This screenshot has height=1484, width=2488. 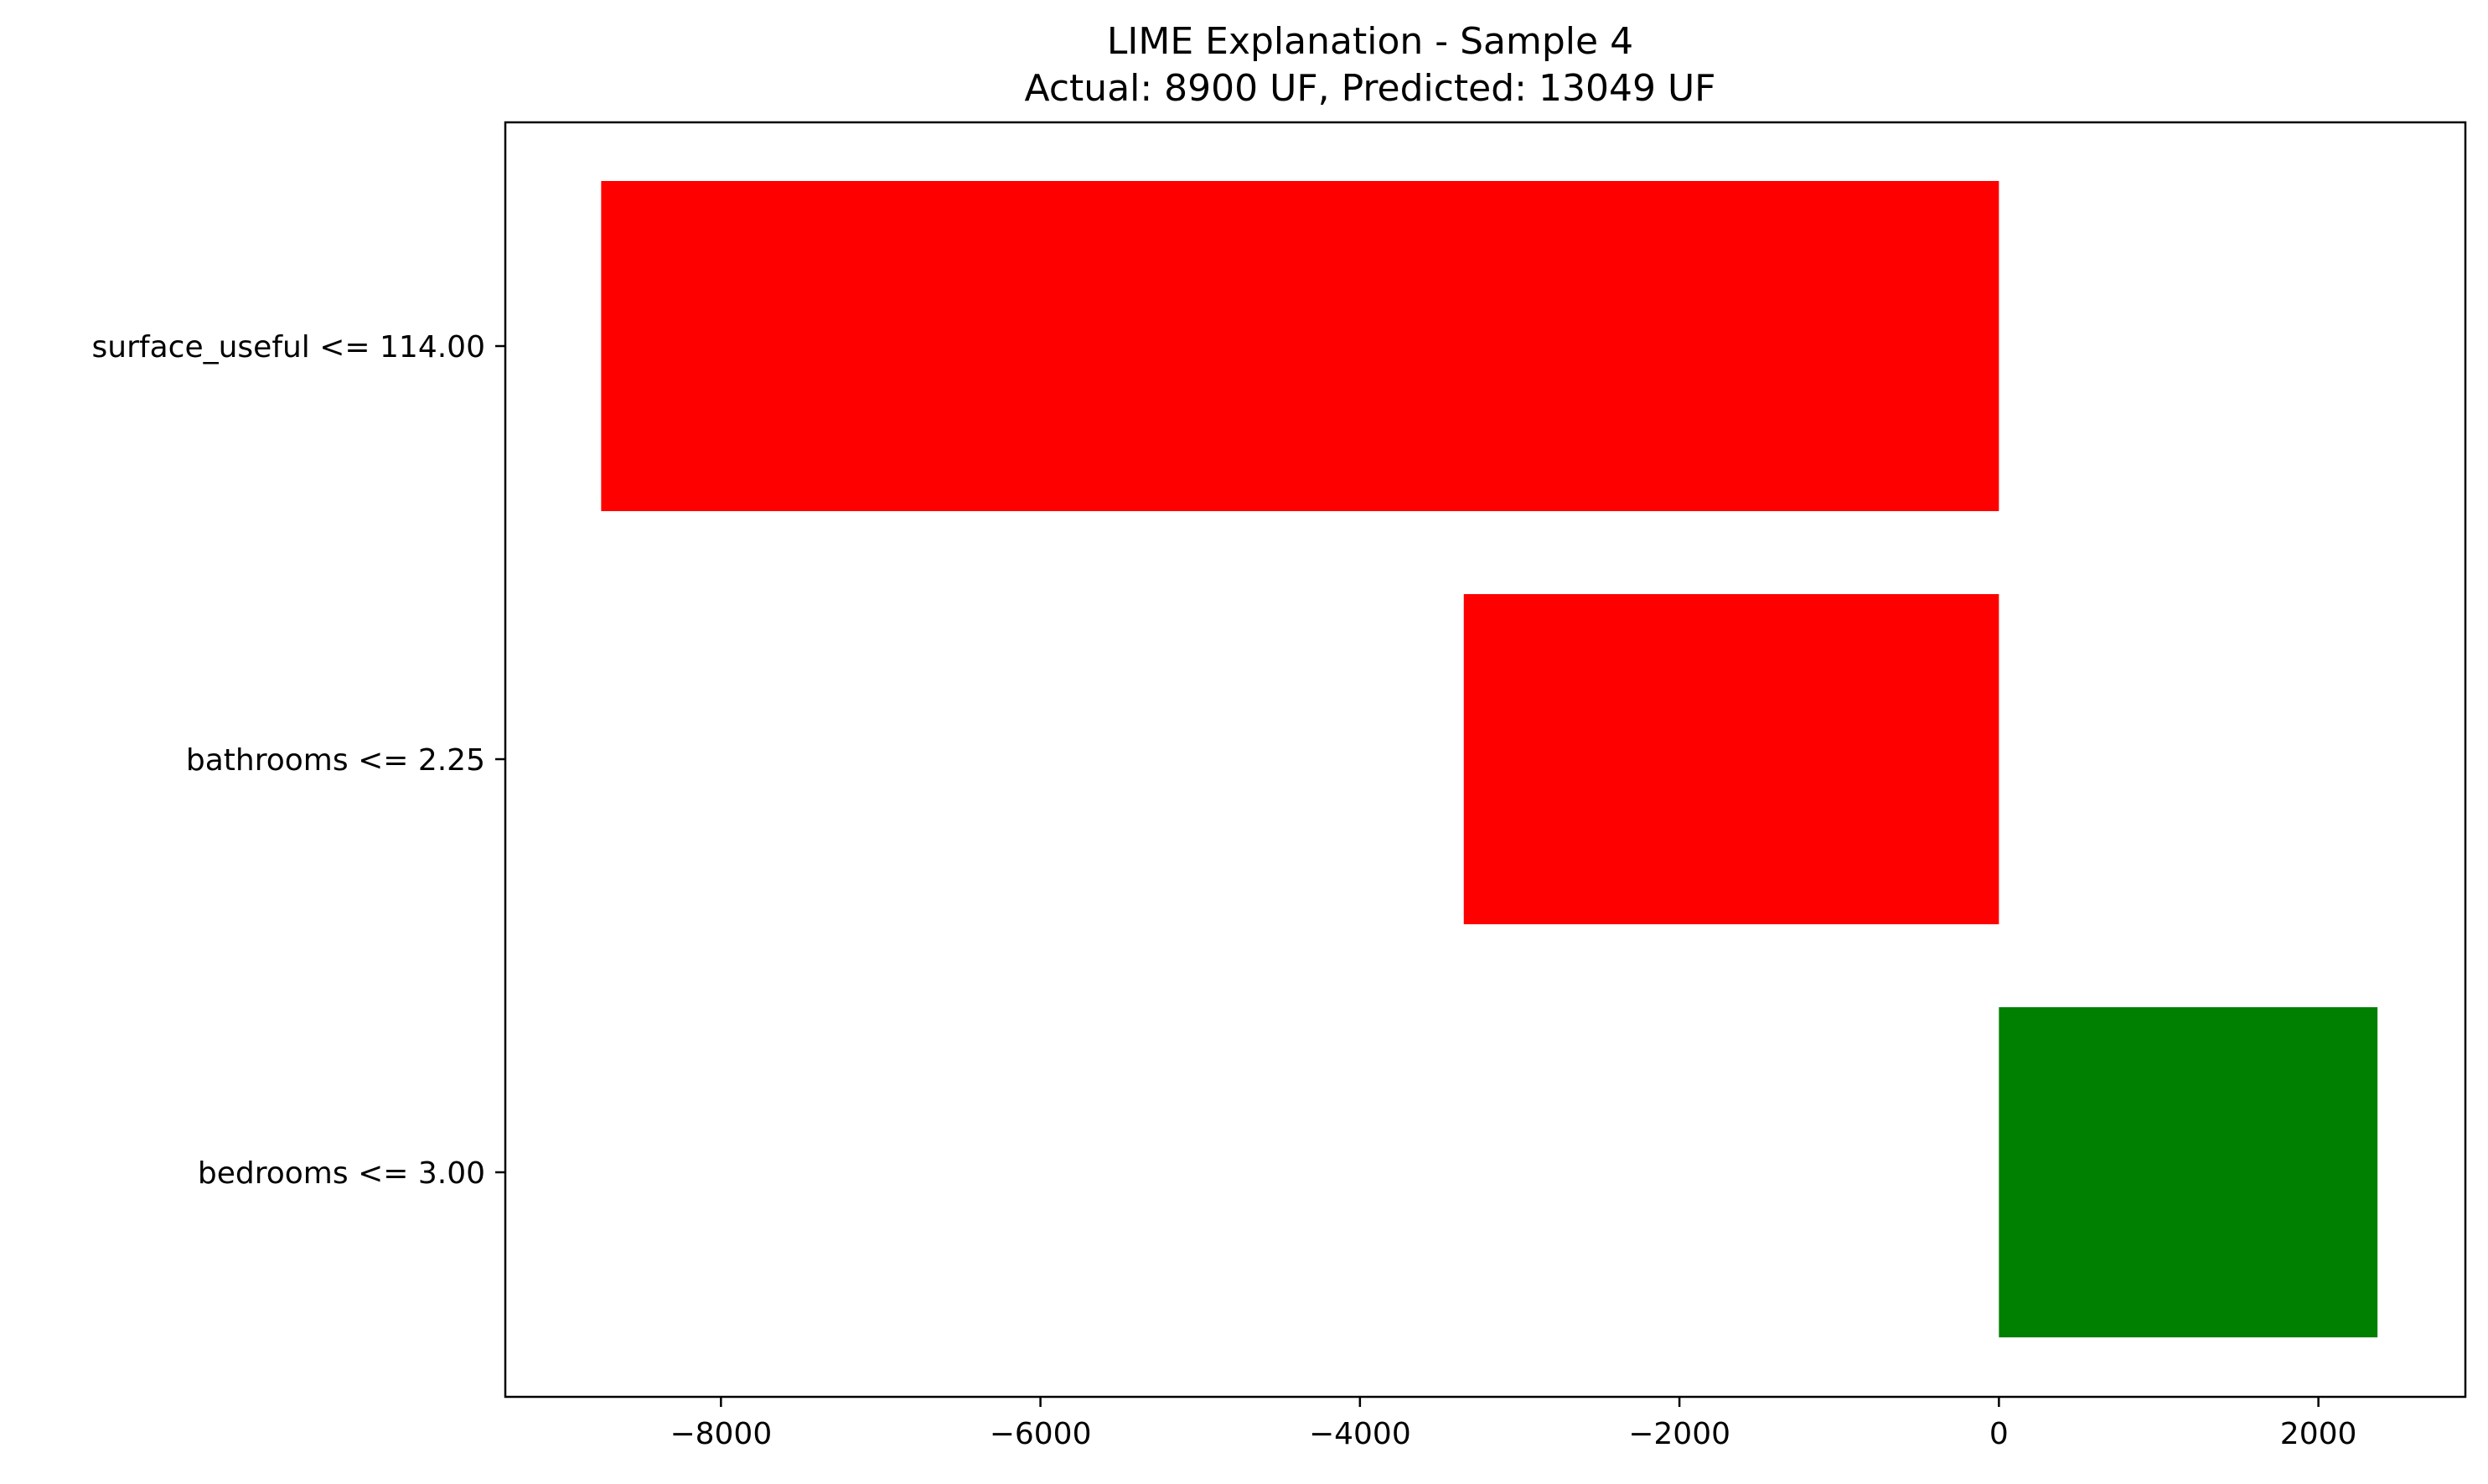 What do you see at coordinates (1679, 1434) in the screenshot?
I see `x-tick-label-3: −2000` at bounding box center [1679, 1434].